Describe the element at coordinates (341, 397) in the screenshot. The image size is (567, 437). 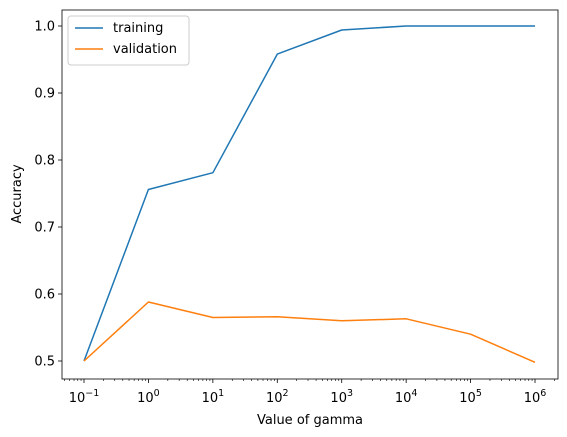
I see `x-tick-label: 10³` at that location.